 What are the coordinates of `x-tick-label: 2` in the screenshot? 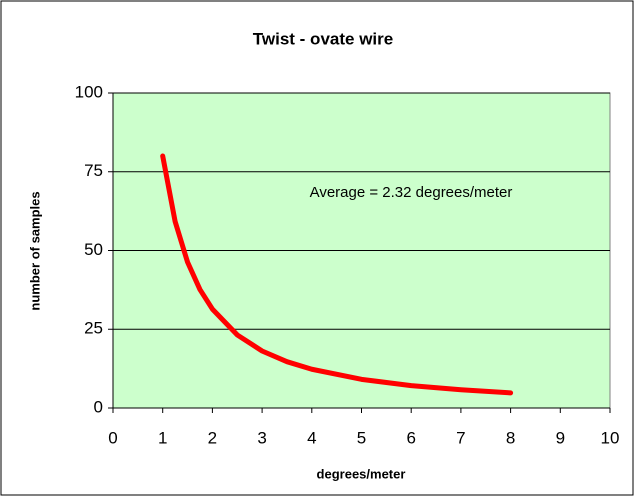 It's located at (212, 437).